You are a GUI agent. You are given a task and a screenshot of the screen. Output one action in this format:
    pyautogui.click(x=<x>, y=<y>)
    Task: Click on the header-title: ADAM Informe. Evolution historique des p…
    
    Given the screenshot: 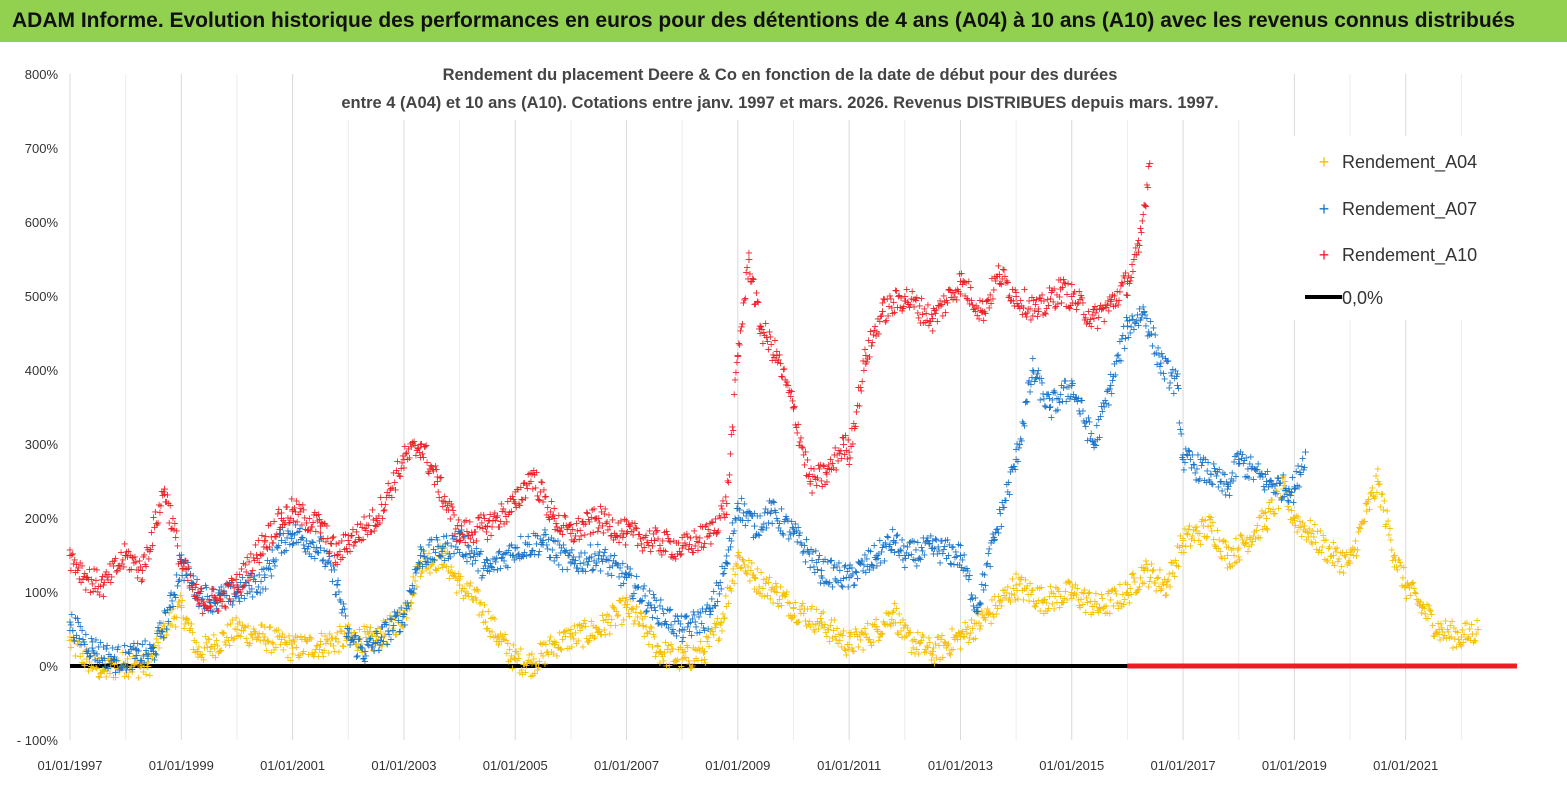 What is the action you would take?
    pyautogui.click(x=763, y=20)
    